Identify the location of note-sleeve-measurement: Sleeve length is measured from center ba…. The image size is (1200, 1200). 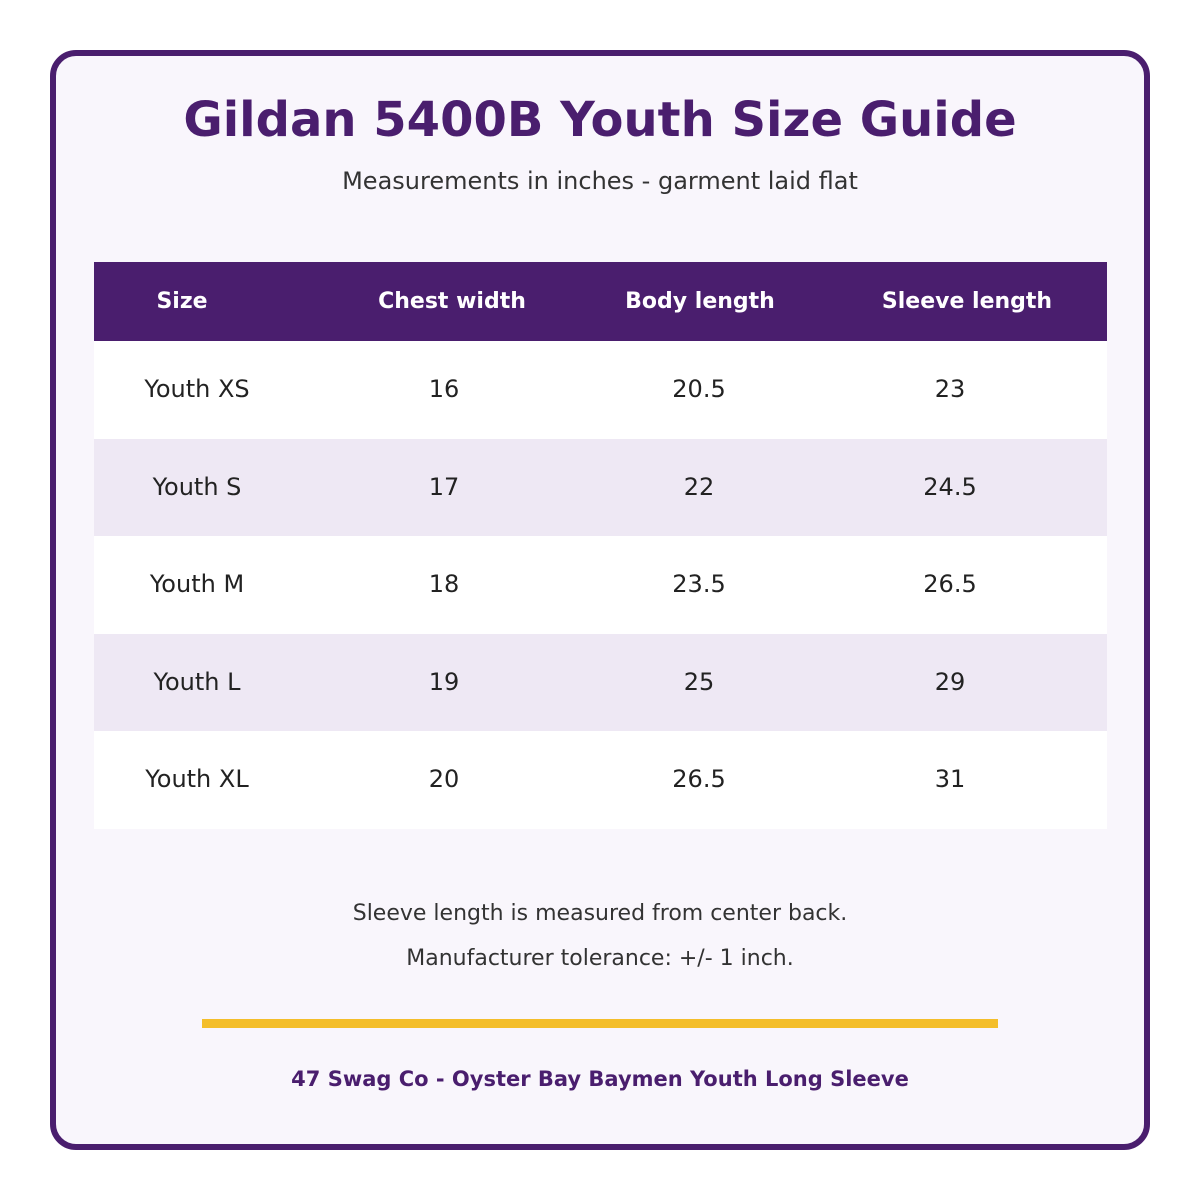
(600, 913).